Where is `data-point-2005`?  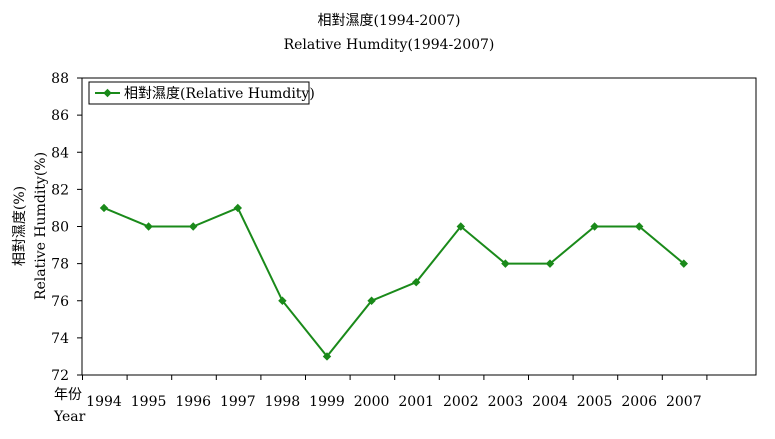 data-point-2005 is located at coordinates (594, 226).